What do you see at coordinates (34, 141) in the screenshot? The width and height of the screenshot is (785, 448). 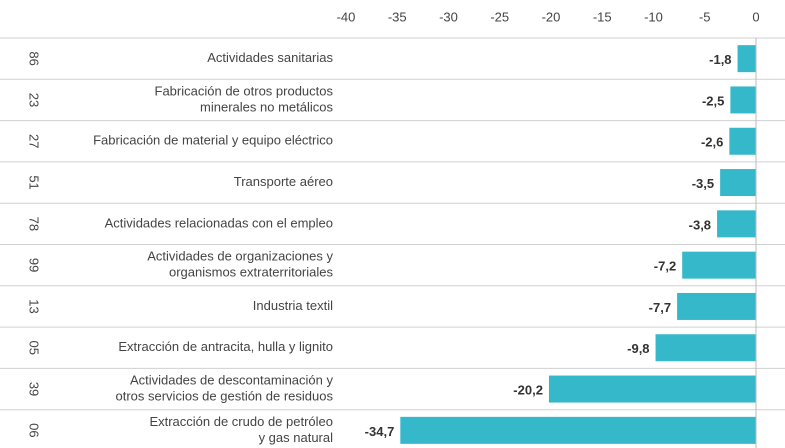 I see `category-code: 27` at bounding box center [34, 141].